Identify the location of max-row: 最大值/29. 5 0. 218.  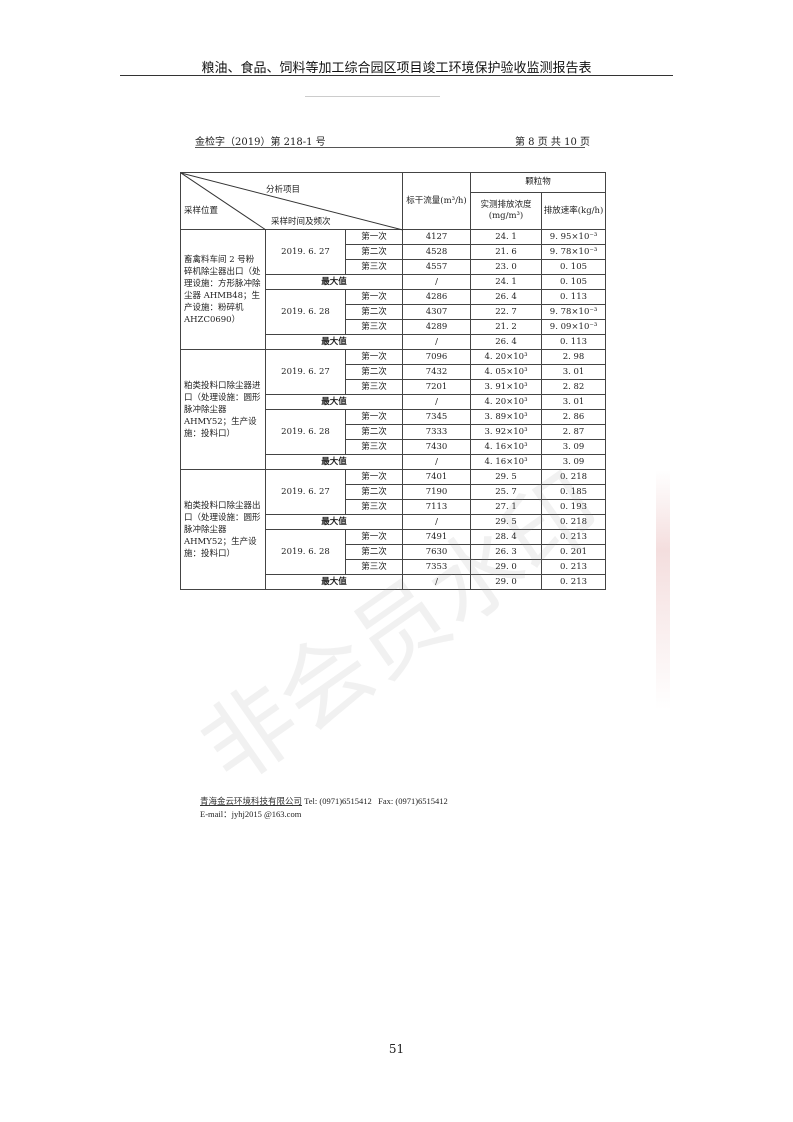
(394, 522).